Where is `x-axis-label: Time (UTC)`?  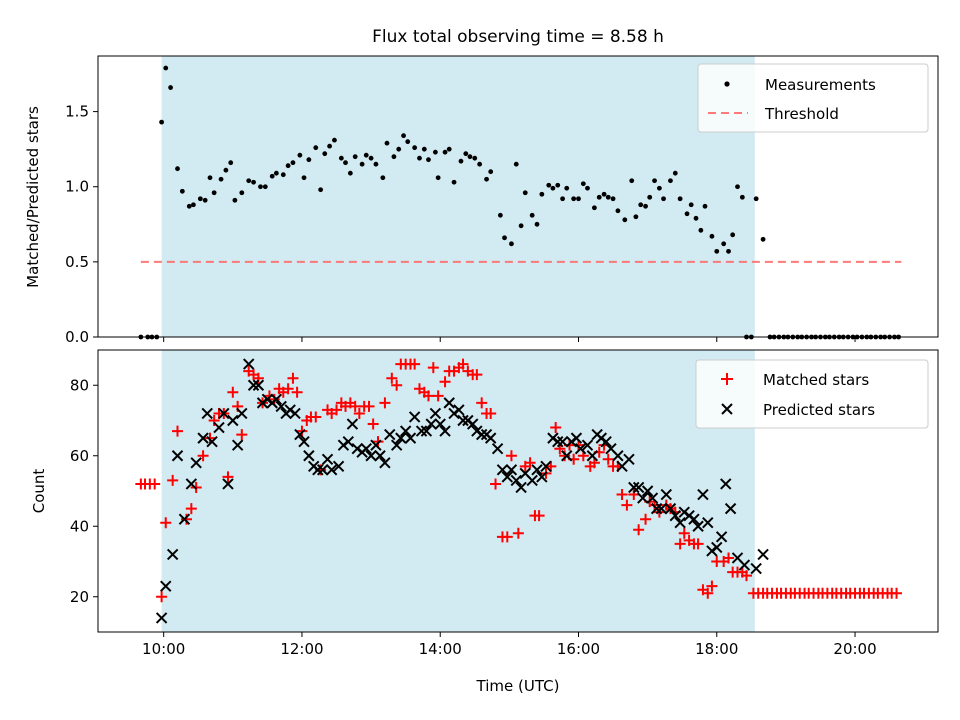
x-axis-label: Time (UTC) is located at coordinates (518, 686).